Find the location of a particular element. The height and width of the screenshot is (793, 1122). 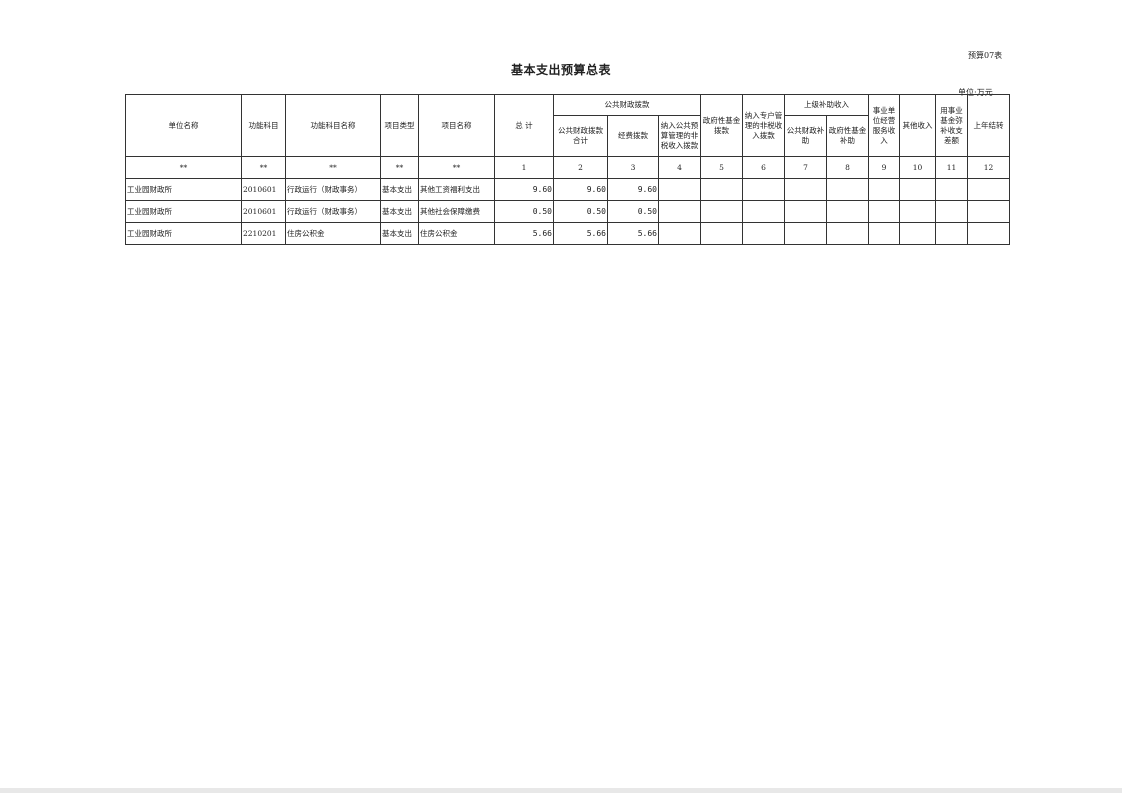

index-cell: 7 is located at coordinates (805, 167).